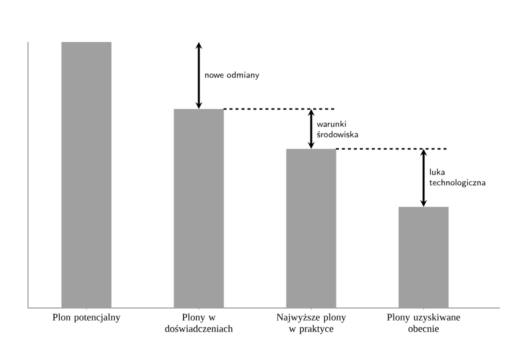 This screenshot has height=350, width=505. Describe the element at coordinates (337, 129) in the screenshot. I see `annotation: warunki środowiska` at that location.